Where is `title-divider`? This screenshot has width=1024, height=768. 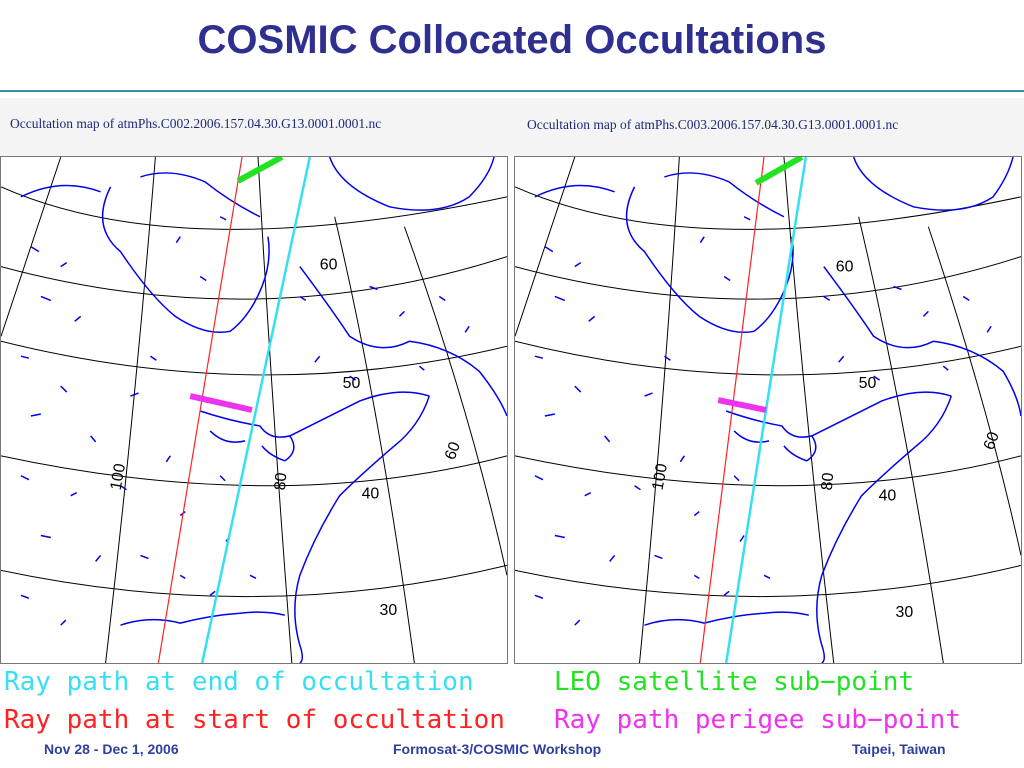 title-divider is located at coordinates (512, 91).